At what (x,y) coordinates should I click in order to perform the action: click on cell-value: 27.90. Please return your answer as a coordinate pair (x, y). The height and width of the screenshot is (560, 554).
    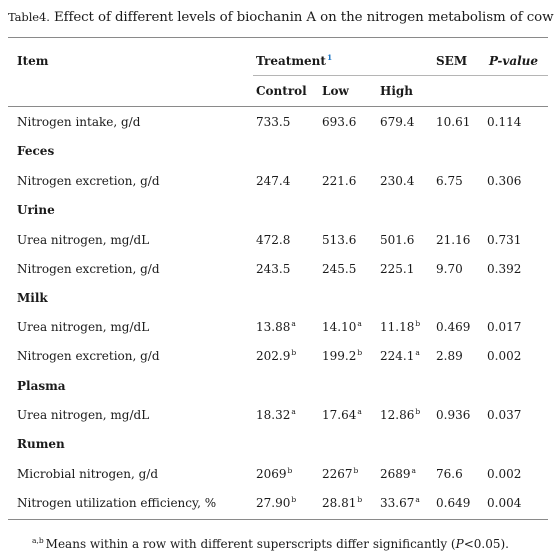
    Looking at the image, I should click on (273, 503).